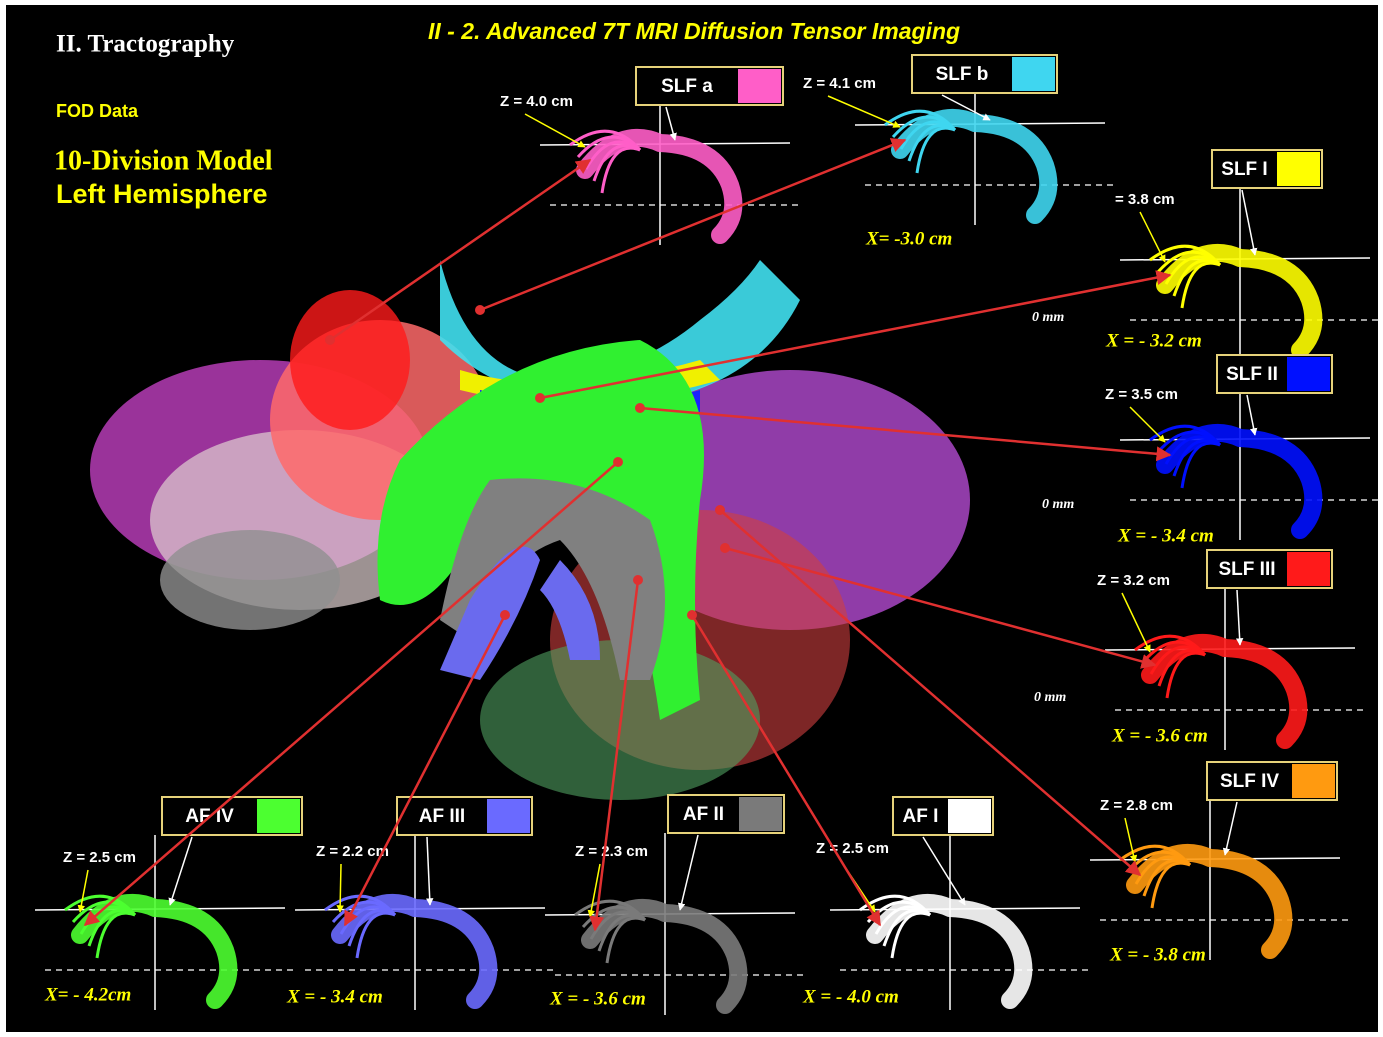  What do you see at coordinates (687, 86) in the screenshot?
I see `tract-label: SLF a` at bounding box center [687, 86].